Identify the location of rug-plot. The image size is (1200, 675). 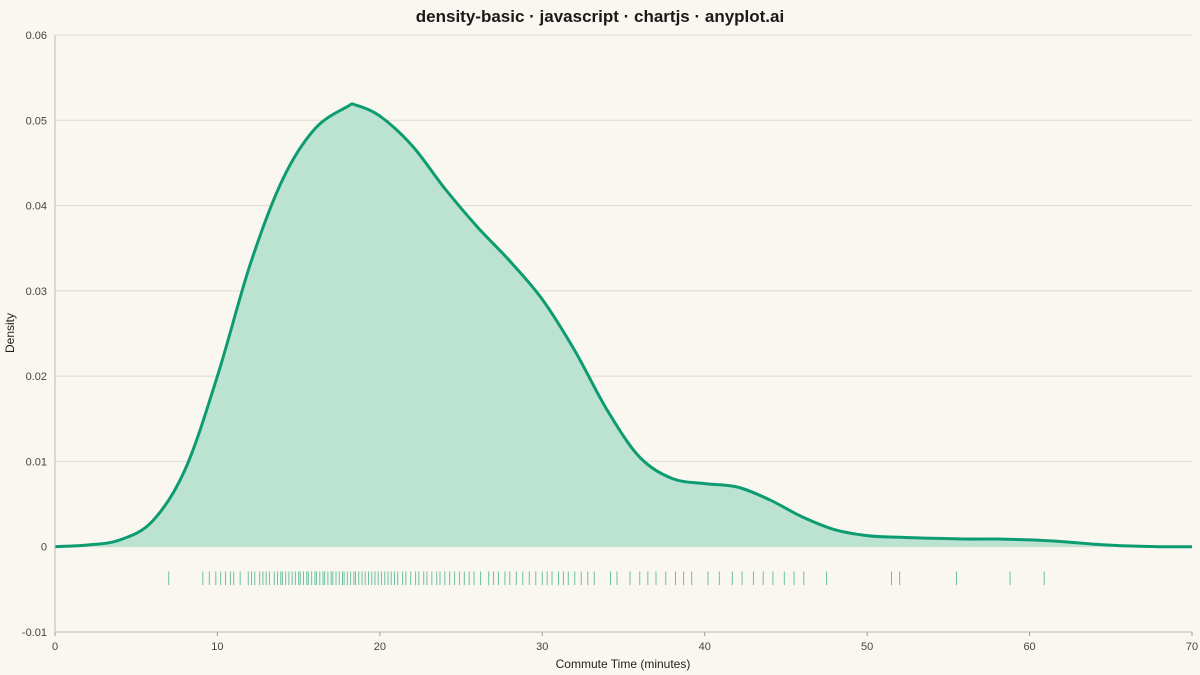
(606, 578).